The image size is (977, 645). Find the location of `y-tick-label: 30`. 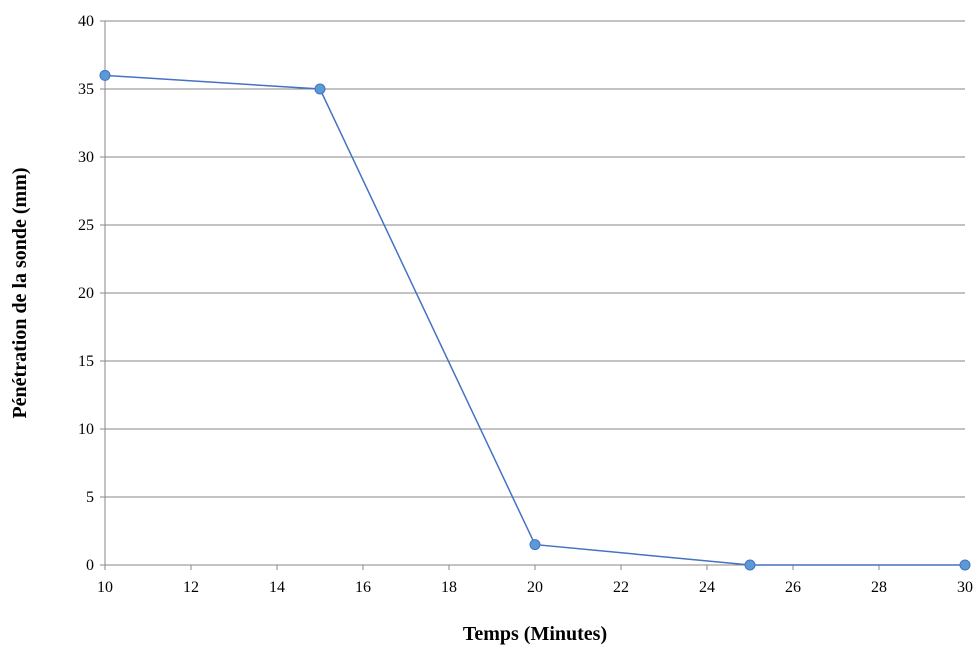

y-tick-label: 30 is located at coordinates (86, 157).